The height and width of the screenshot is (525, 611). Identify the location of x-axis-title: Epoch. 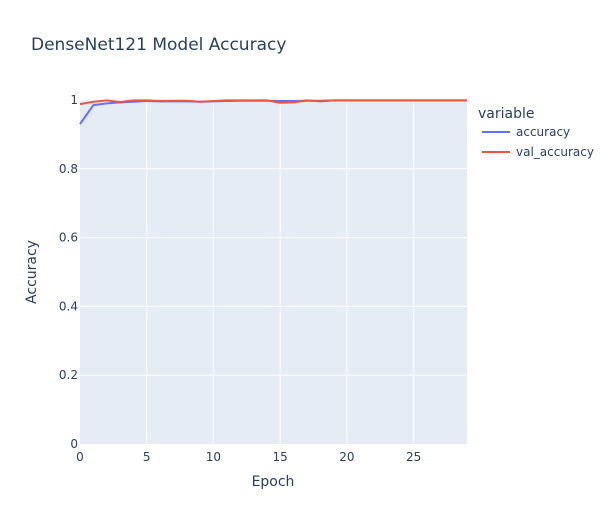
(273, 482).